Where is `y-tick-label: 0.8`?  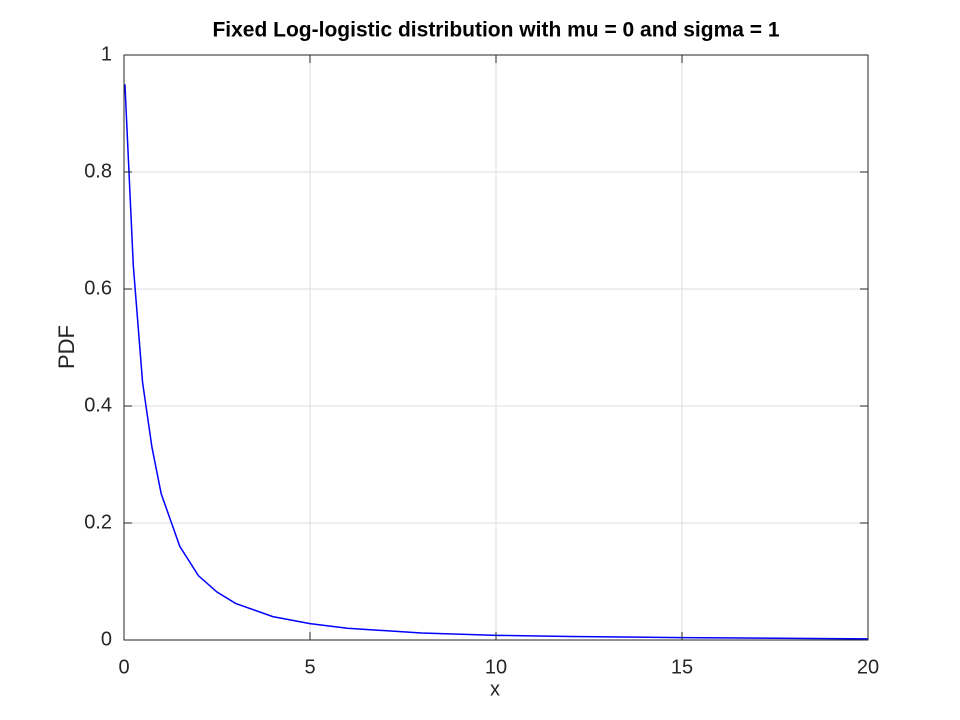
y-tick-label: 0.8 is located at coordinates (98, 171).